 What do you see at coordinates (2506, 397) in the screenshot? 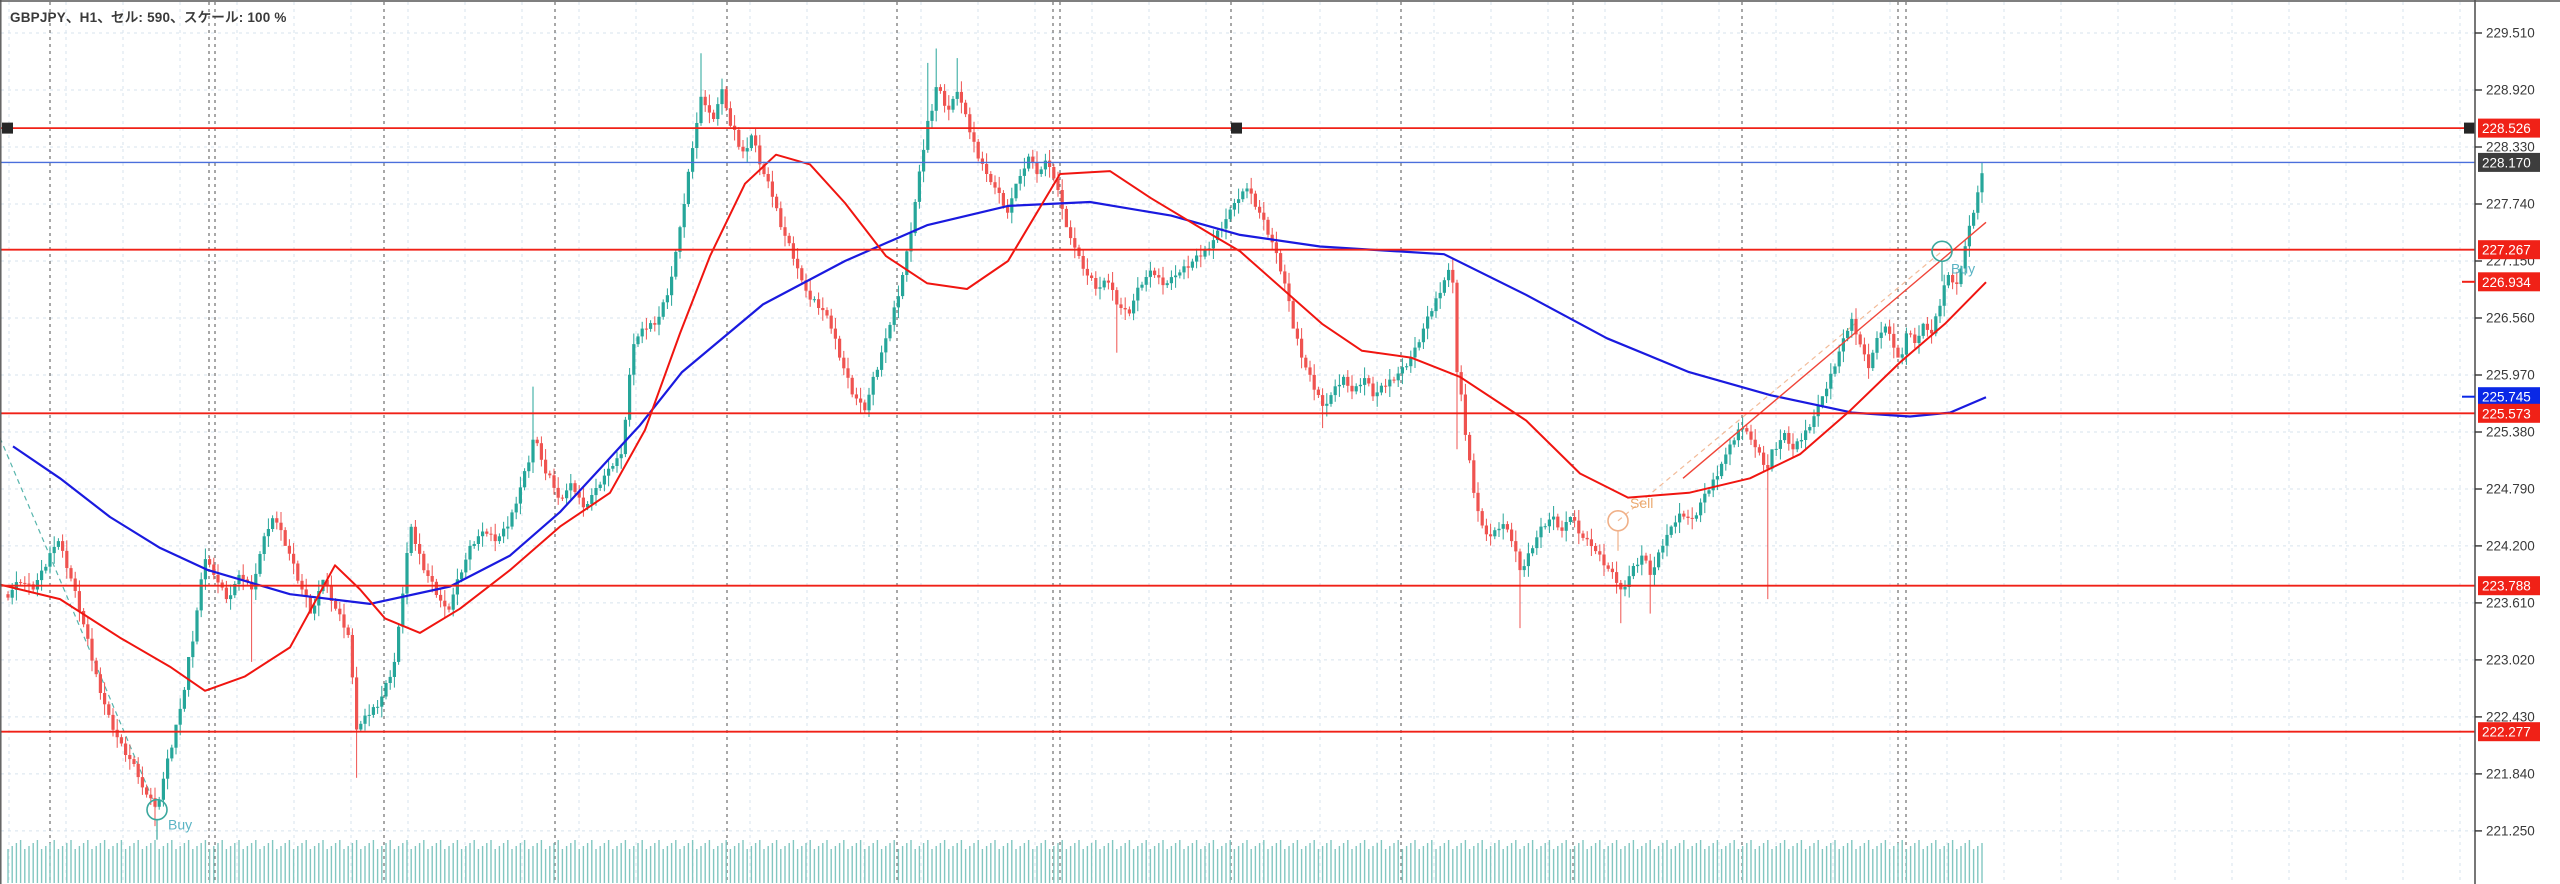
I see `price-badge-label: 225.745` at bounding box center [2506, 397].